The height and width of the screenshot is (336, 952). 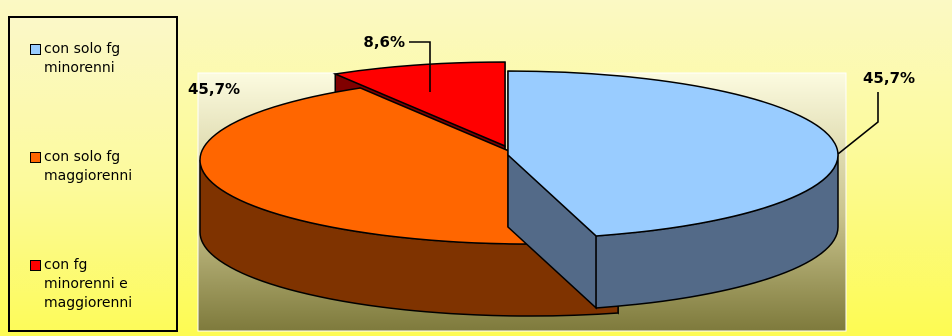 What do you see at coordinates (35, 157) in the screenshot?
I see `legend-swatch-maggiorenni` at bounding box center [35, 157].